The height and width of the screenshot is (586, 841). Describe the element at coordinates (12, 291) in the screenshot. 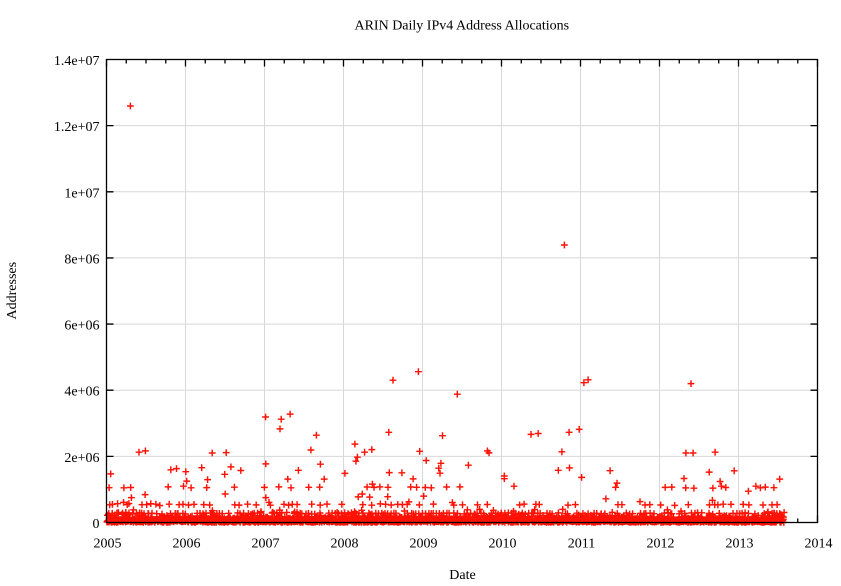

I see `svg-text: Addresses` at that location.